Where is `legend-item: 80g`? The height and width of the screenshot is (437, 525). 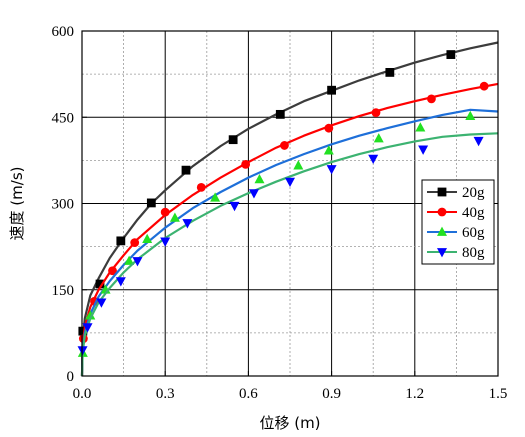 legend-item: 80g is located at coordinates (456, 253).